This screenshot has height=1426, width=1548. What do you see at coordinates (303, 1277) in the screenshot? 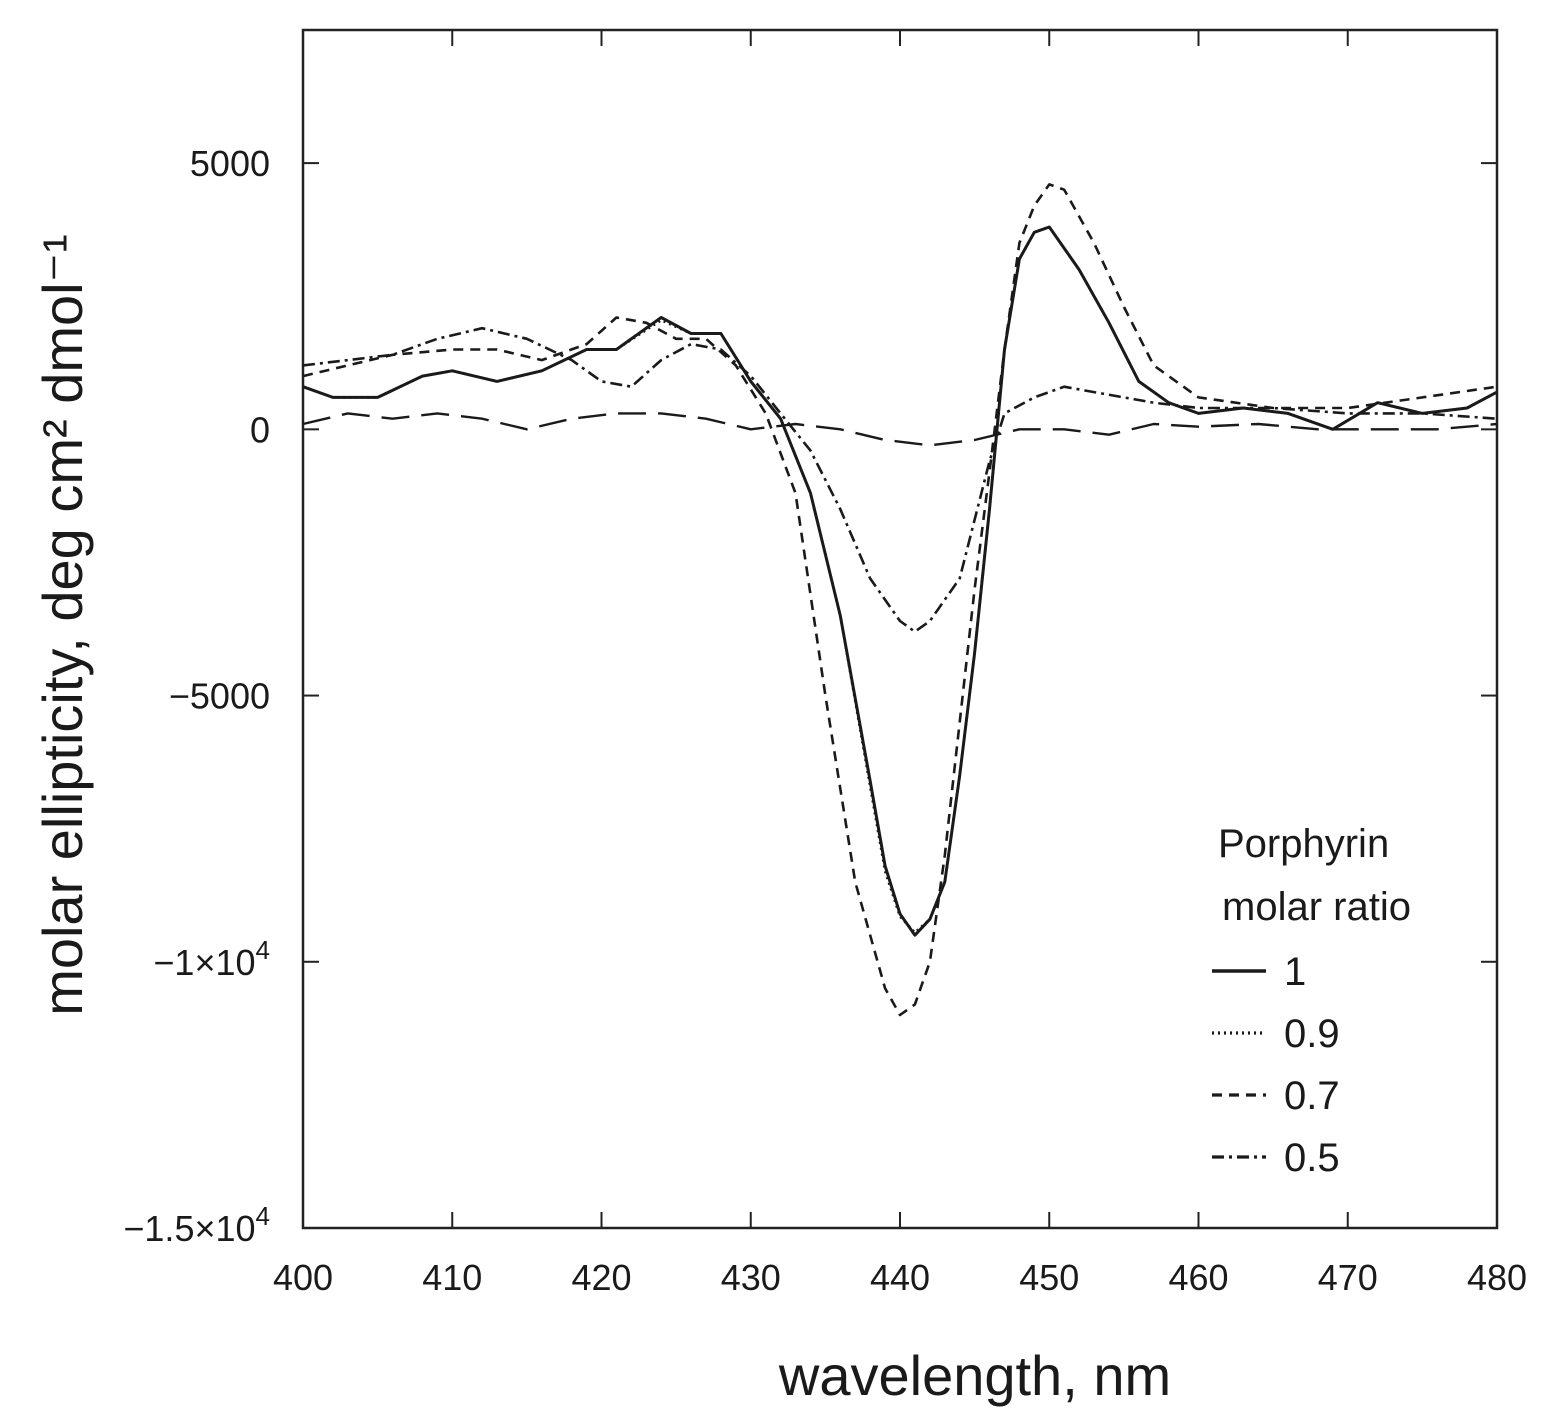
I see `x-tick-label: 400` at bounding box center [303, 1277].